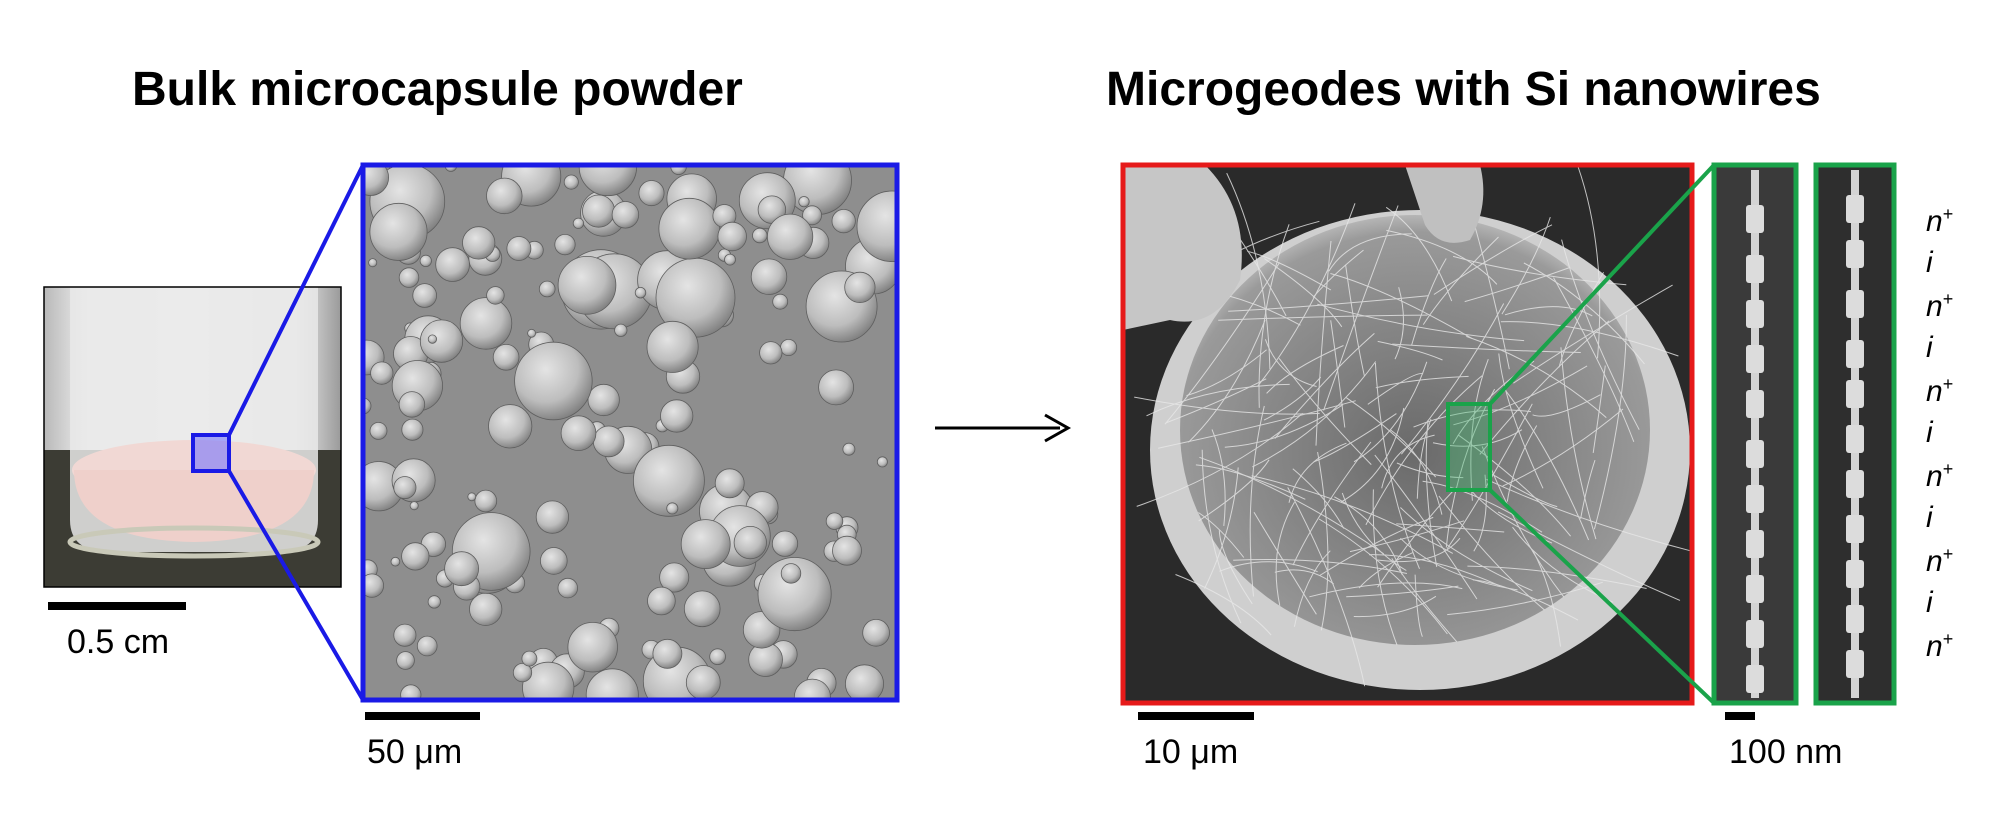  Describe the element at coordinates (296, 585) in the screenshot. I see `zoom-line-bottom-blue` at that location.